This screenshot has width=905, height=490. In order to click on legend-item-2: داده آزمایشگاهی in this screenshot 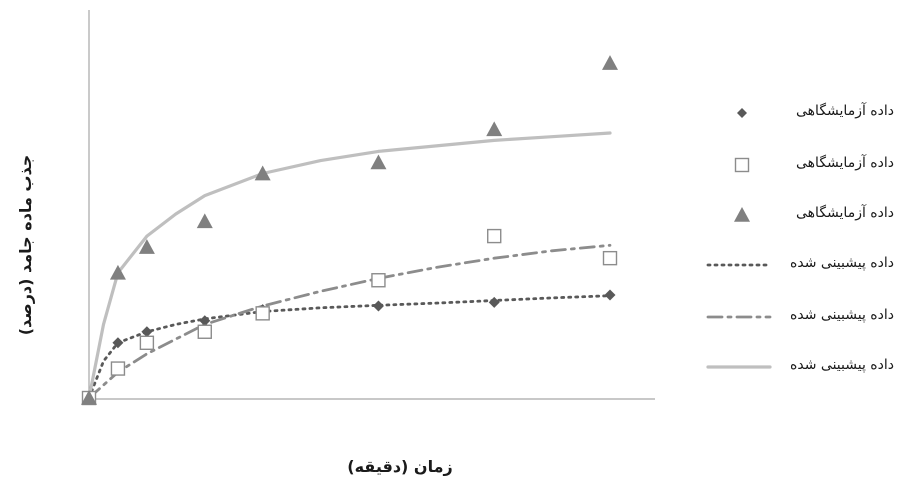, I will do `click(800, 165)`.